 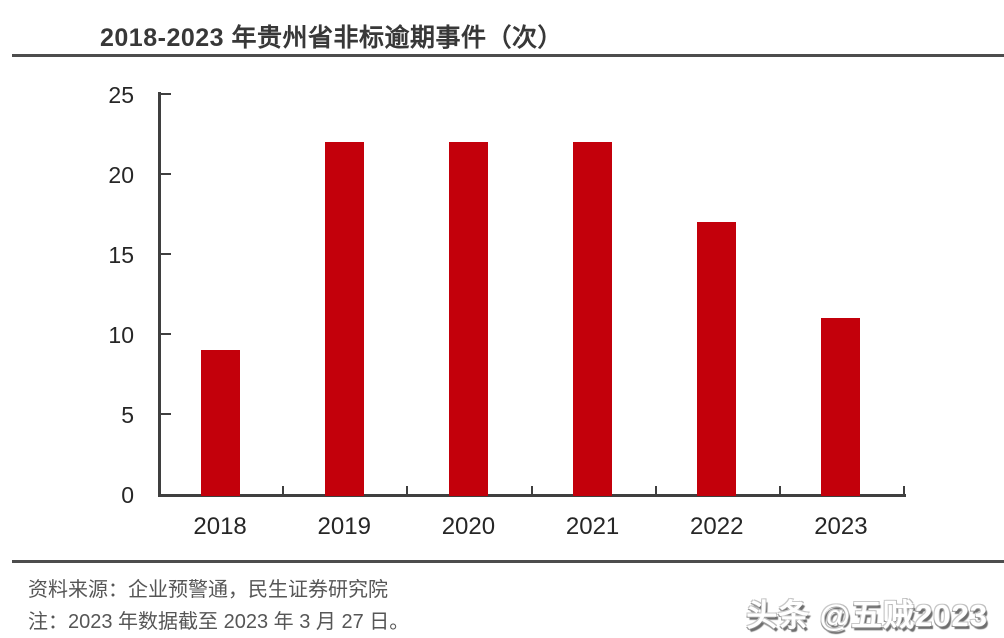 What do you see at coordinates (468, 526) in the screenshot?
I see `x-tick-label: 2020` at bounding box center [468, 526].